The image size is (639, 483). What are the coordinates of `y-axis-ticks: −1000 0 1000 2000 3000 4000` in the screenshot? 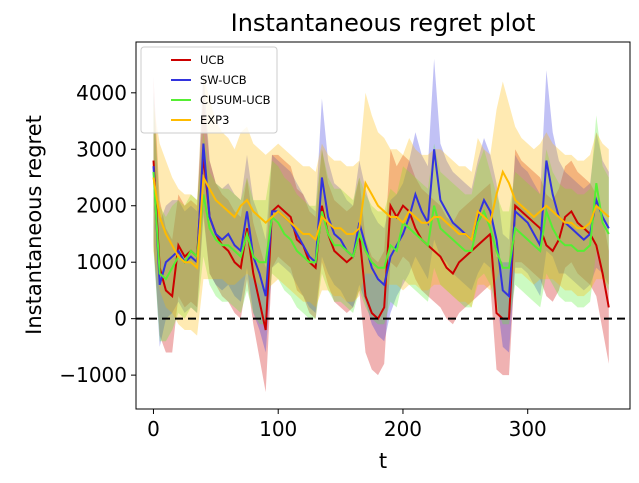 It's located at (97, 234).